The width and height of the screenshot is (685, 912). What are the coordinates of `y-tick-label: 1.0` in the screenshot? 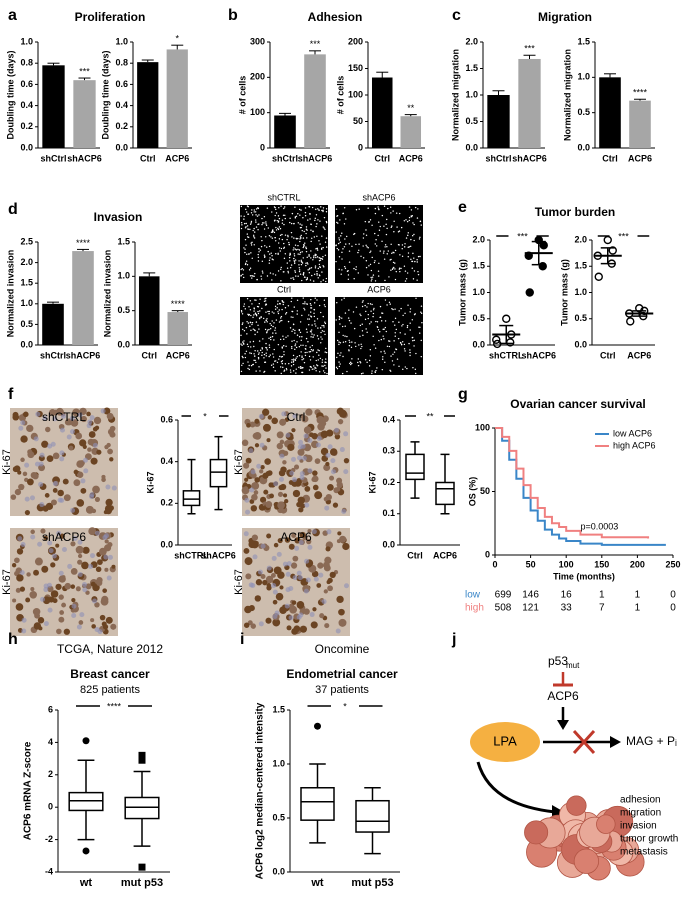 It's located at (580, 292).